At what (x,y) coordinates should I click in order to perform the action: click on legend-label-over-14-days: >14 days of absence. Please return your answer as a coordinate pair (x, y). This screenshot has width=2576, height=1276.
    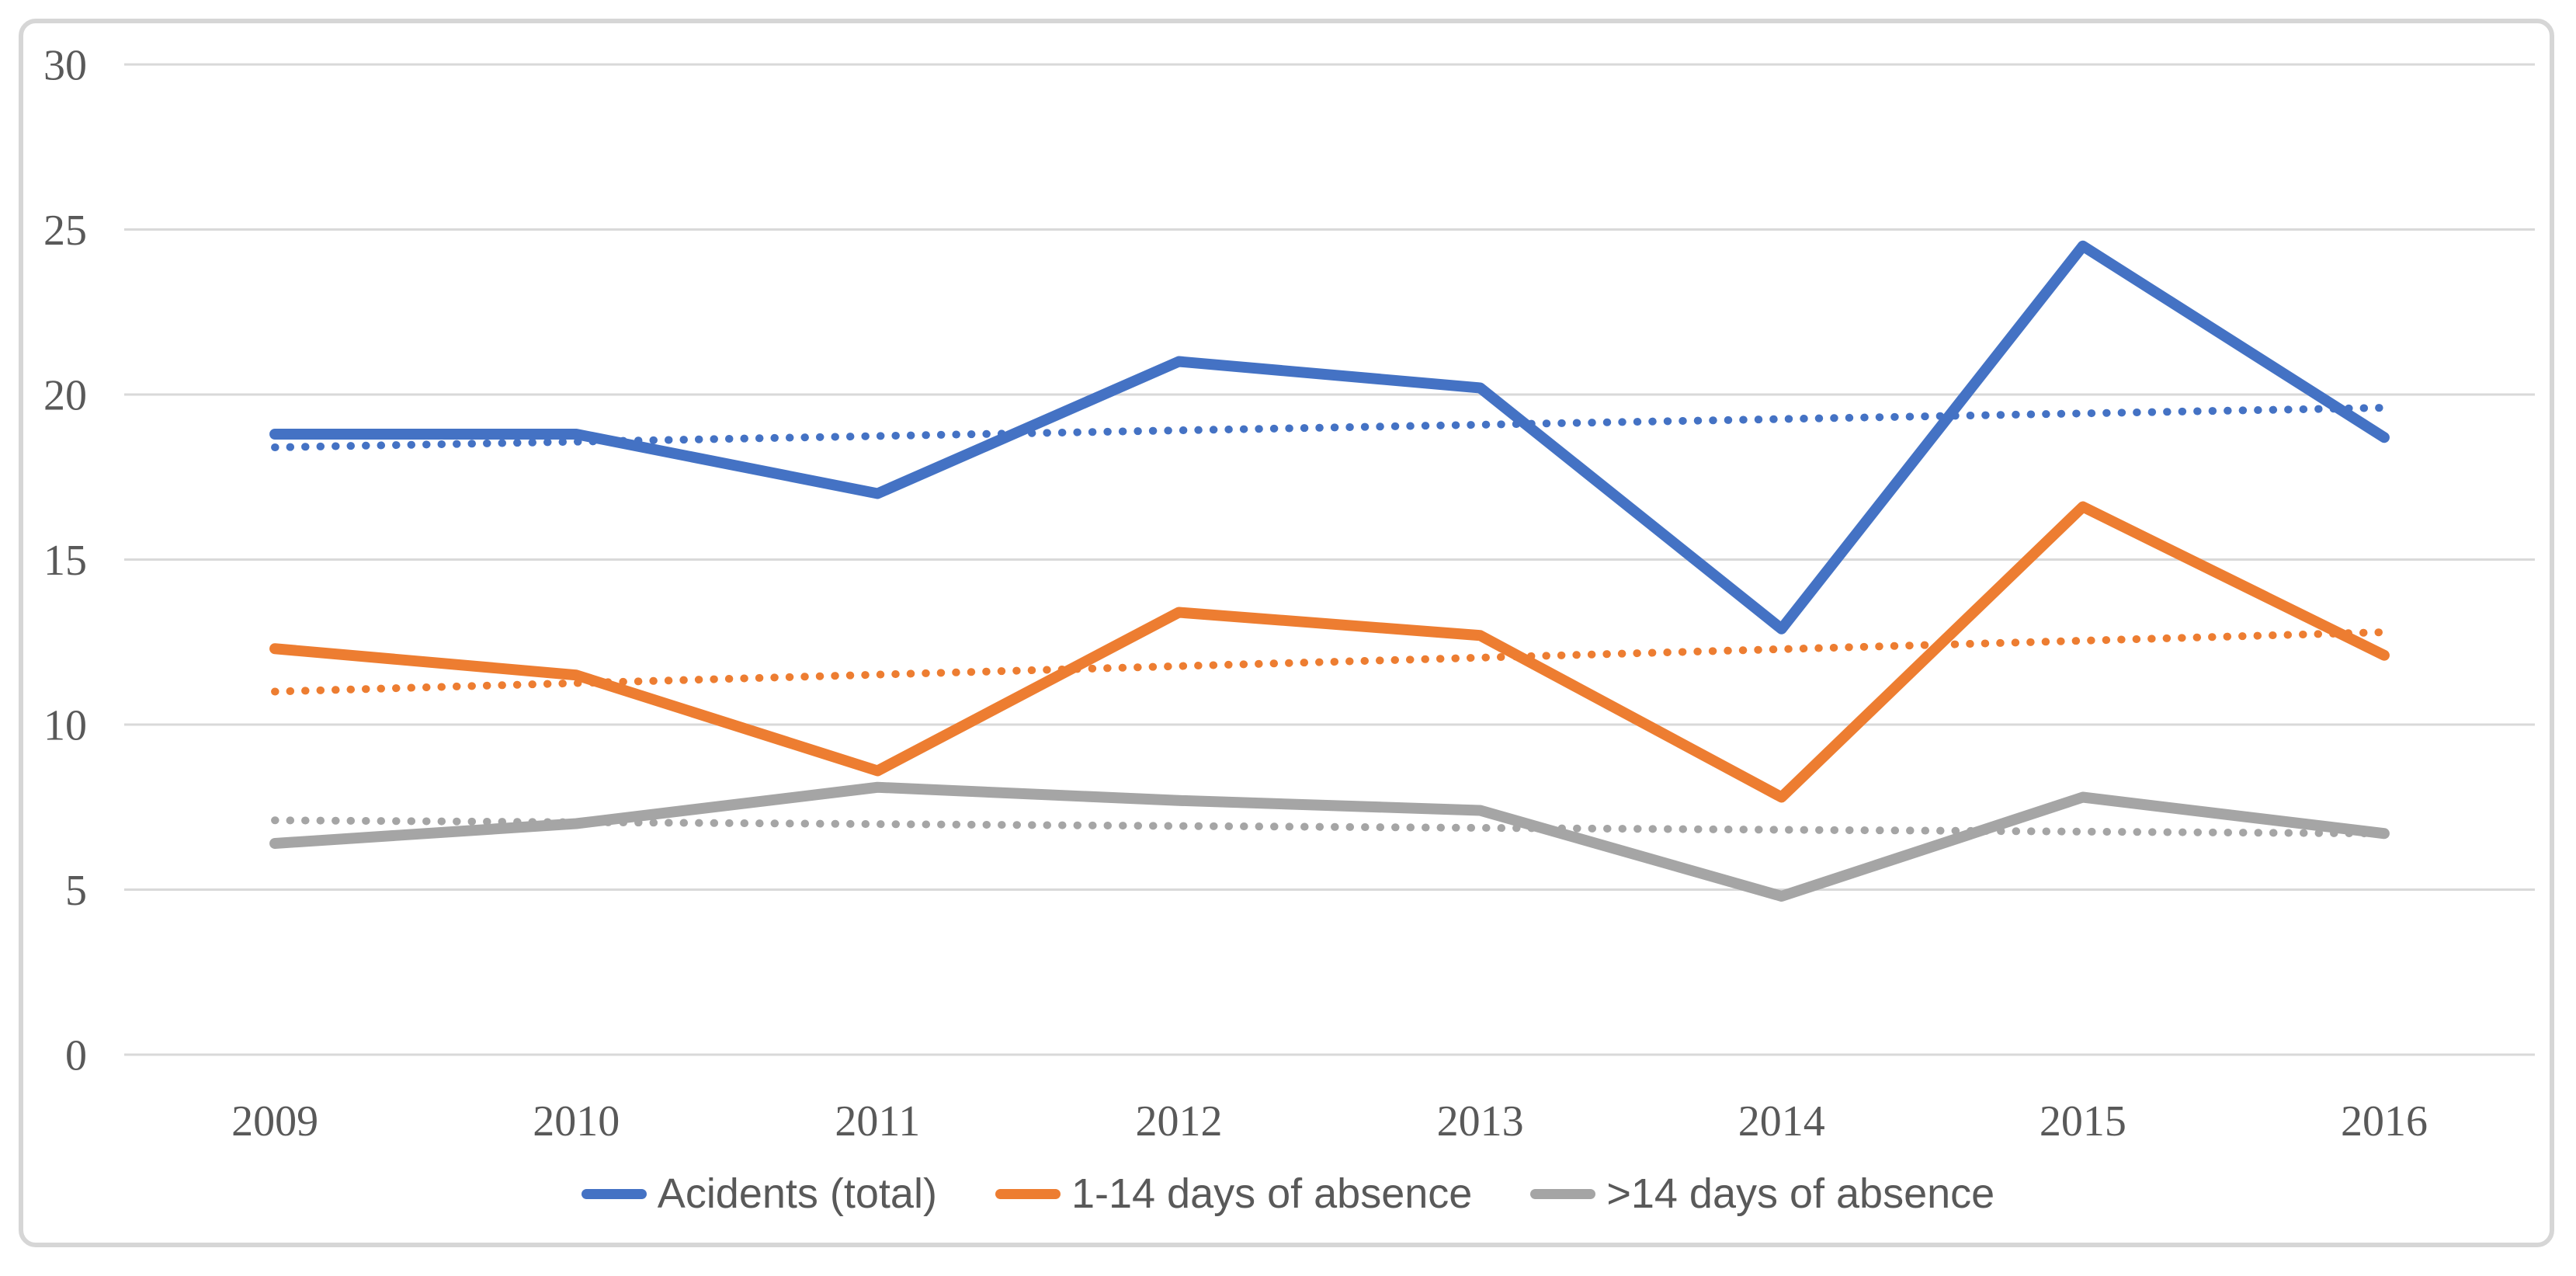
    Looking at the image, I should click on (1801, 1193).